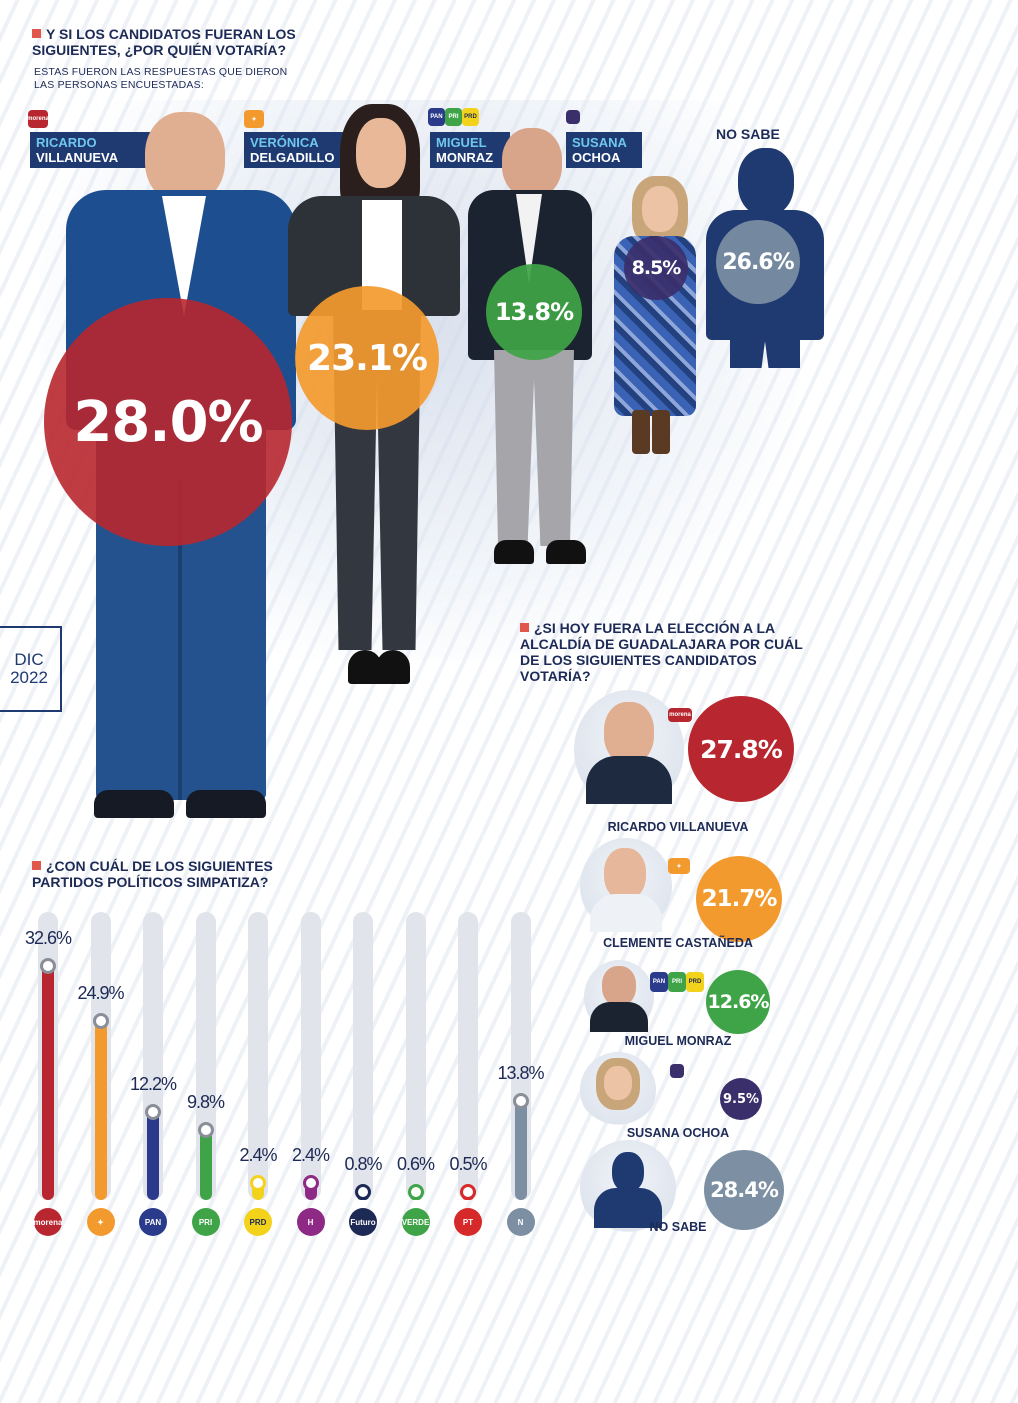 The height and width of the screenshot is (1403, 1018). I want to click on PAN-logo-icon: PAN, so click(153, 1222).